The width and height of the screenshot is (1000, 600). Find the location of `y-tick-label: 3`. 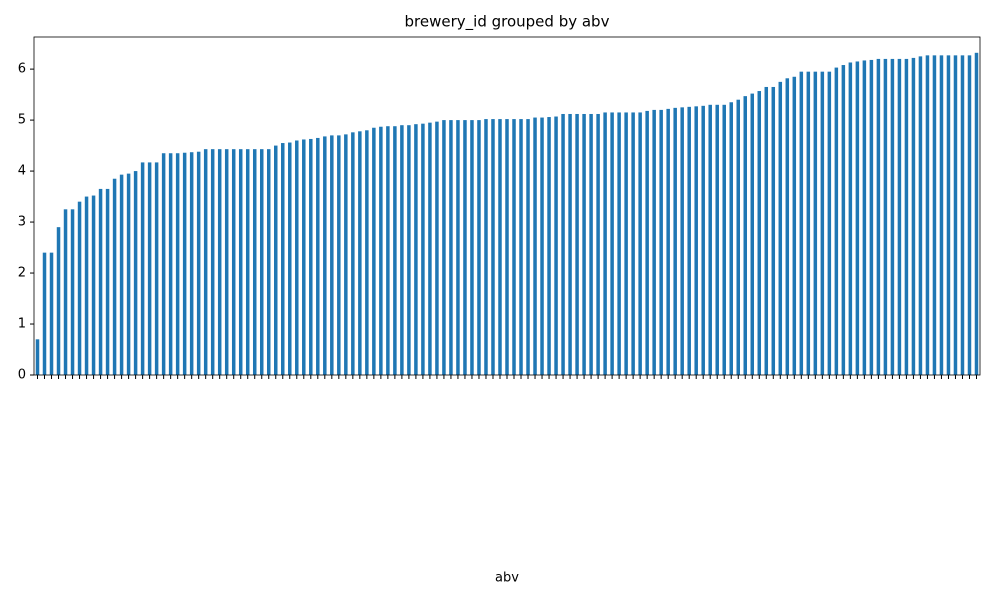

y-tick-label: 3 is located at coordinates (22, 222).